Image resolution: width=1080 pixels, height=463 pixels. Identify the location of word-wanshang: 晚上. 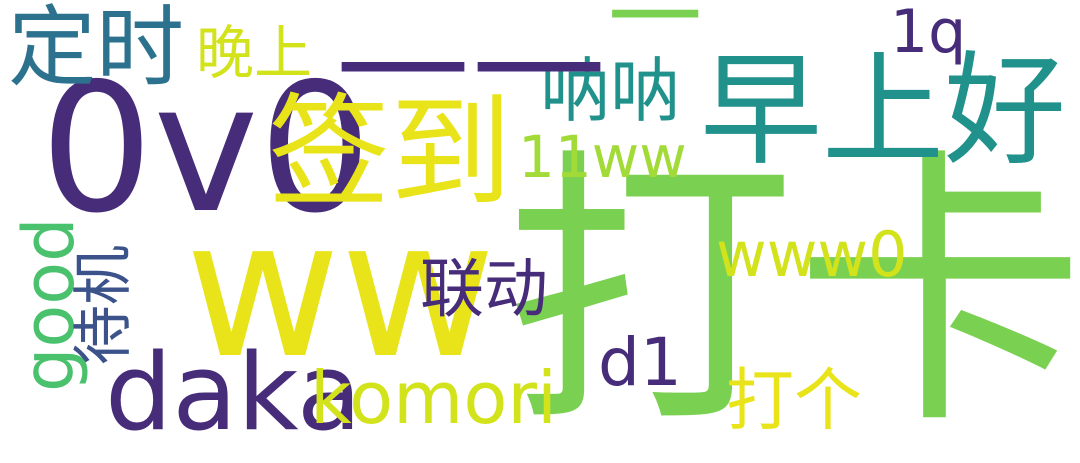
(254, 53).